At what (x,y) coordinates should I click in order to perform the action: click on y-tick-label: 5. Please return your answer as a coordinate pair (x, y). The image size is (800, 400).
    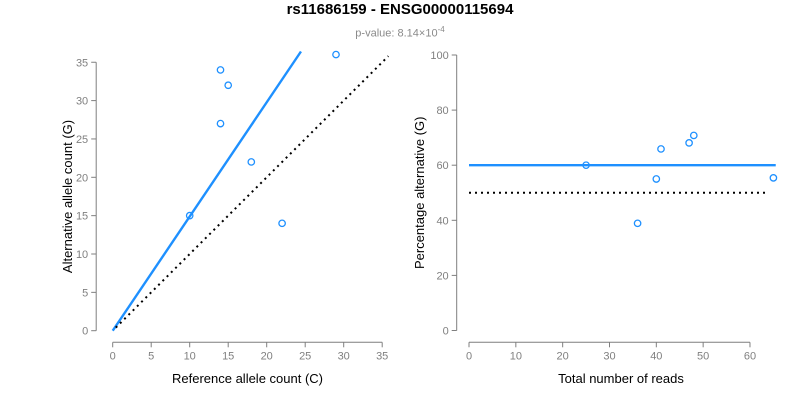
    Looking at the image, I should click on (85, 293).